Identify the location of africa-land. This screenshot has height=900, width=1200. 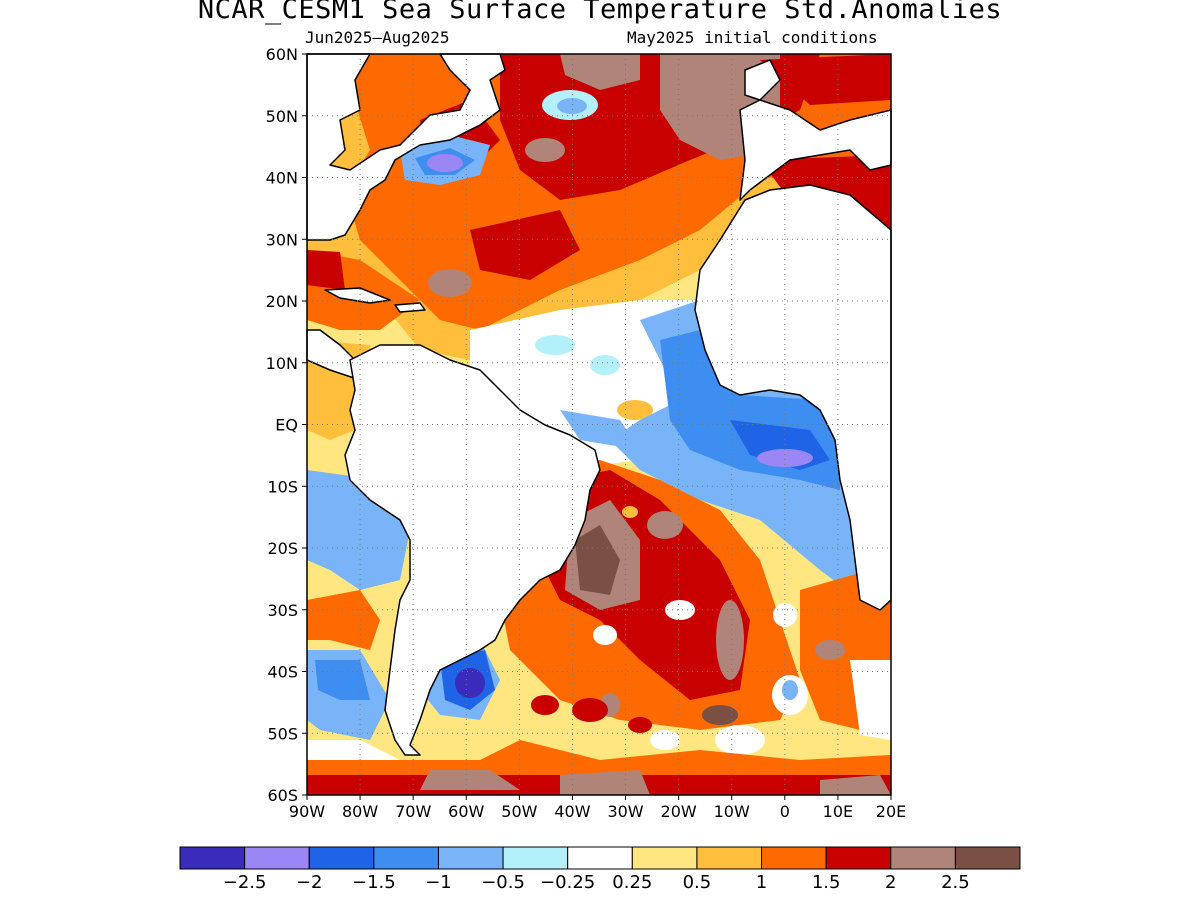
(793, 397).